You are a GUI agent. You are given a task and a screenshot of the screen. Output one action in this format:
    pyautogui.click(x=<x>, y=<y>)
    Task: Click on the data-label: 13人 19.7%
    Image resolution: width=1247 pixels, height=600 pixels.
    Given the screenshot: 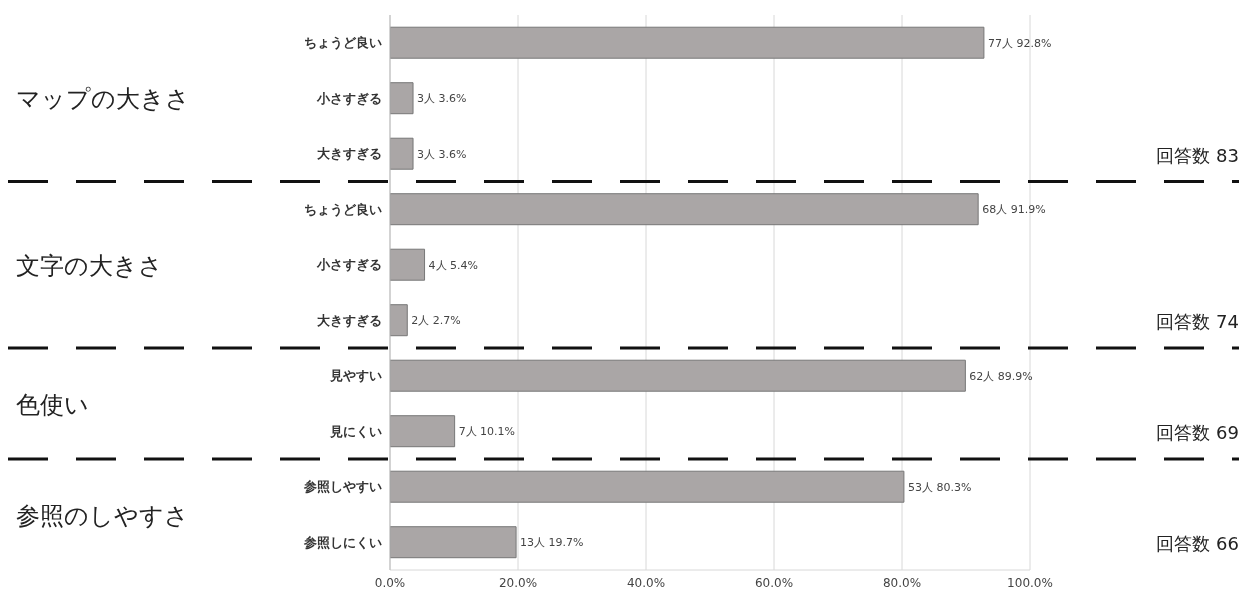 What is the action you would take?
    pyautogui.click(x=552, y=543)
    